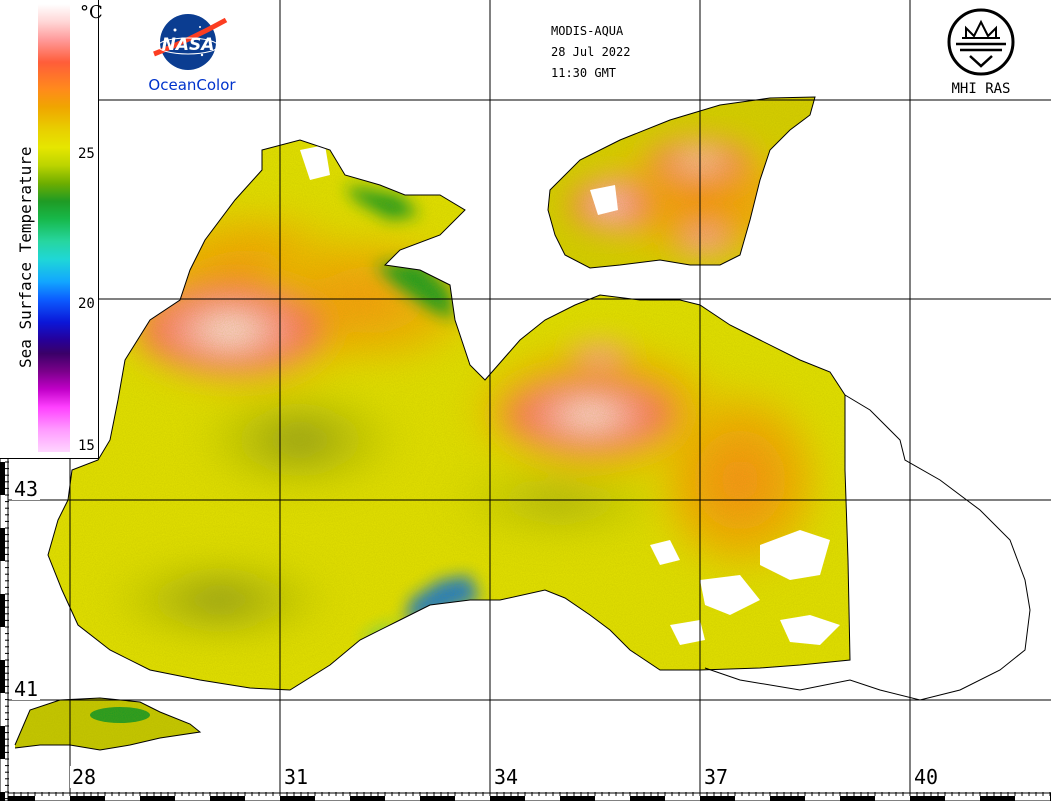 Image resolution: width=1051 pixels, height=801 pixels. I want to click on lon-label-34: 34, so click(506, 777).